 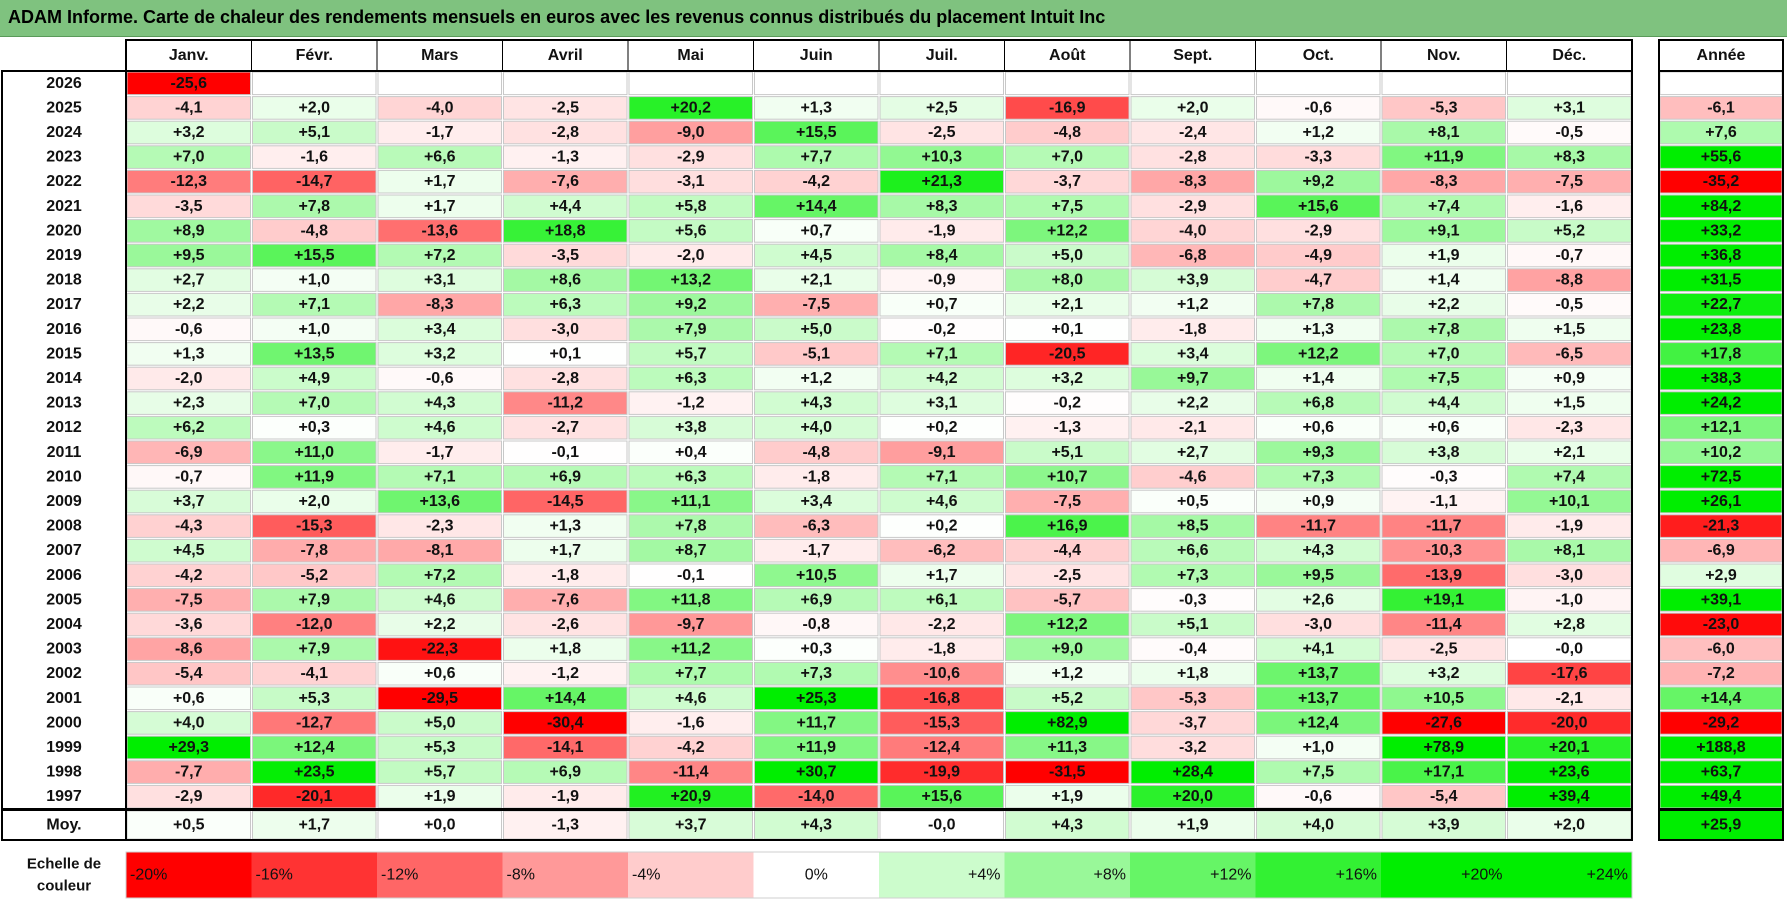 What do you see at coordinates (565, 157) in the screenshot?
I see `cell-value: -1,3` at bounding box center [565, 157].